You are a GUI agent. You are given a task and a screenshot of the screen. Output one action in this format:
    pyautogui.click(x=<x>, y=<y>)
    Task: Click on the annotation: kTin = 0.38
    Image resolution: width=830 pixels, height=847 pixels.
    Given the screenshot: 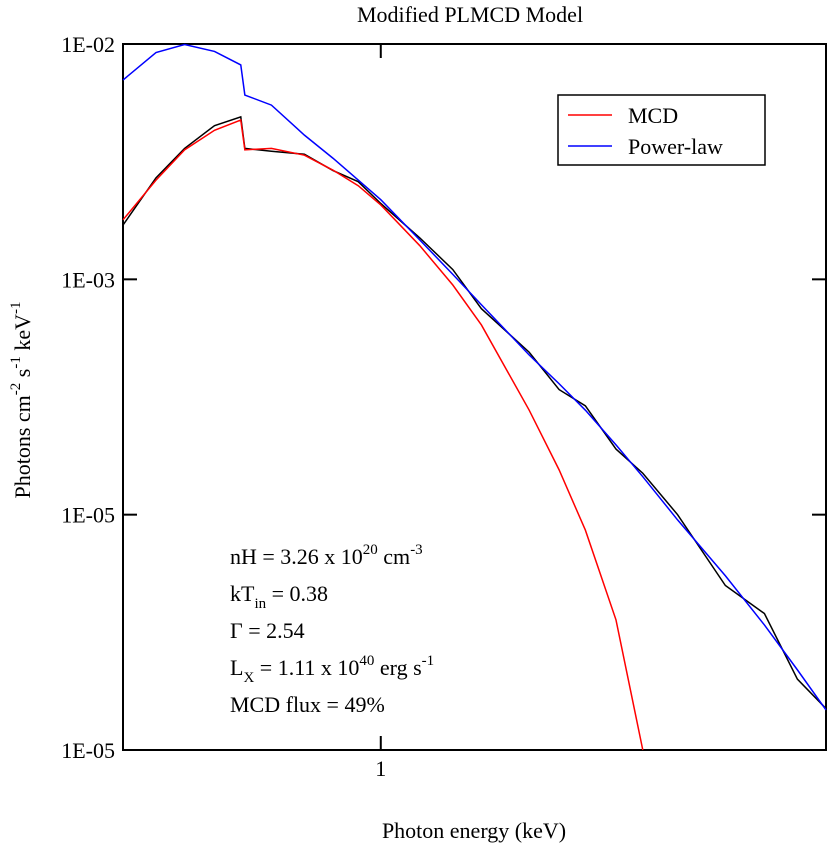 What is the action you would take?
    pyautogui.click(x=279, y=596)
    